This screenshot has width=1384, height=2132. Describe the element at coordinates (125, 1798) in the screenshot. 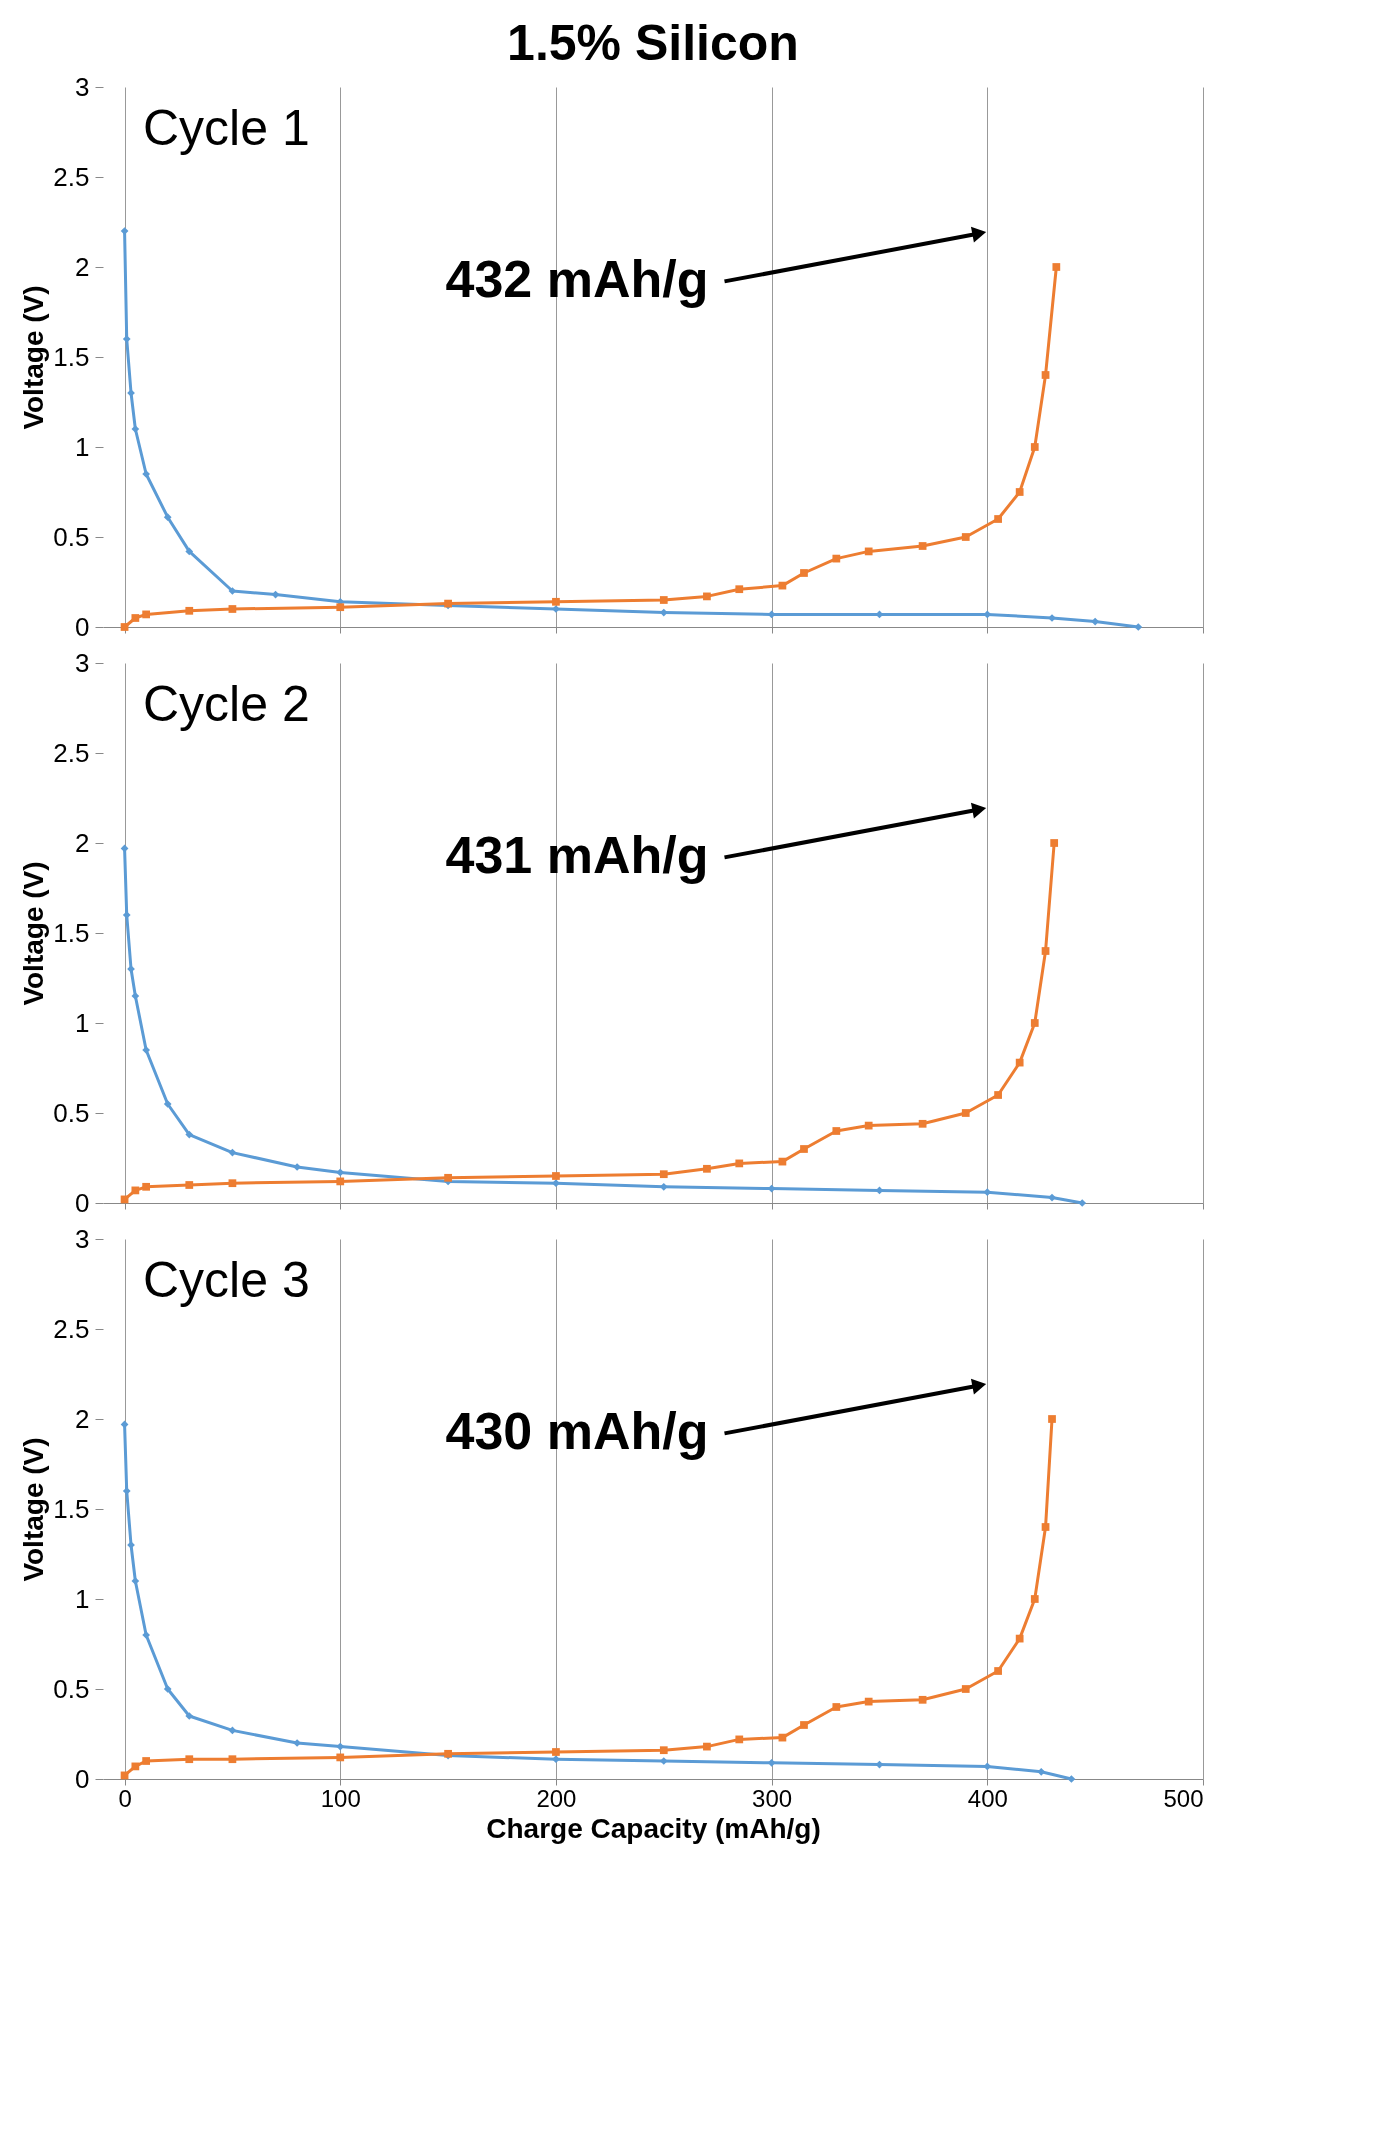

I see `x-tick-label: 0` at that location.